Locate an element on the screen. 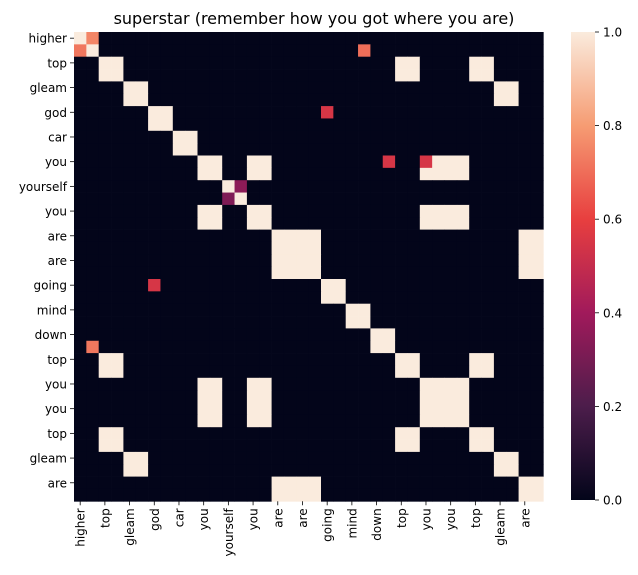 Image resolution: width=638 pixels, height=575 pixels. x-tick-label: god is located at coordinates (155, 519).